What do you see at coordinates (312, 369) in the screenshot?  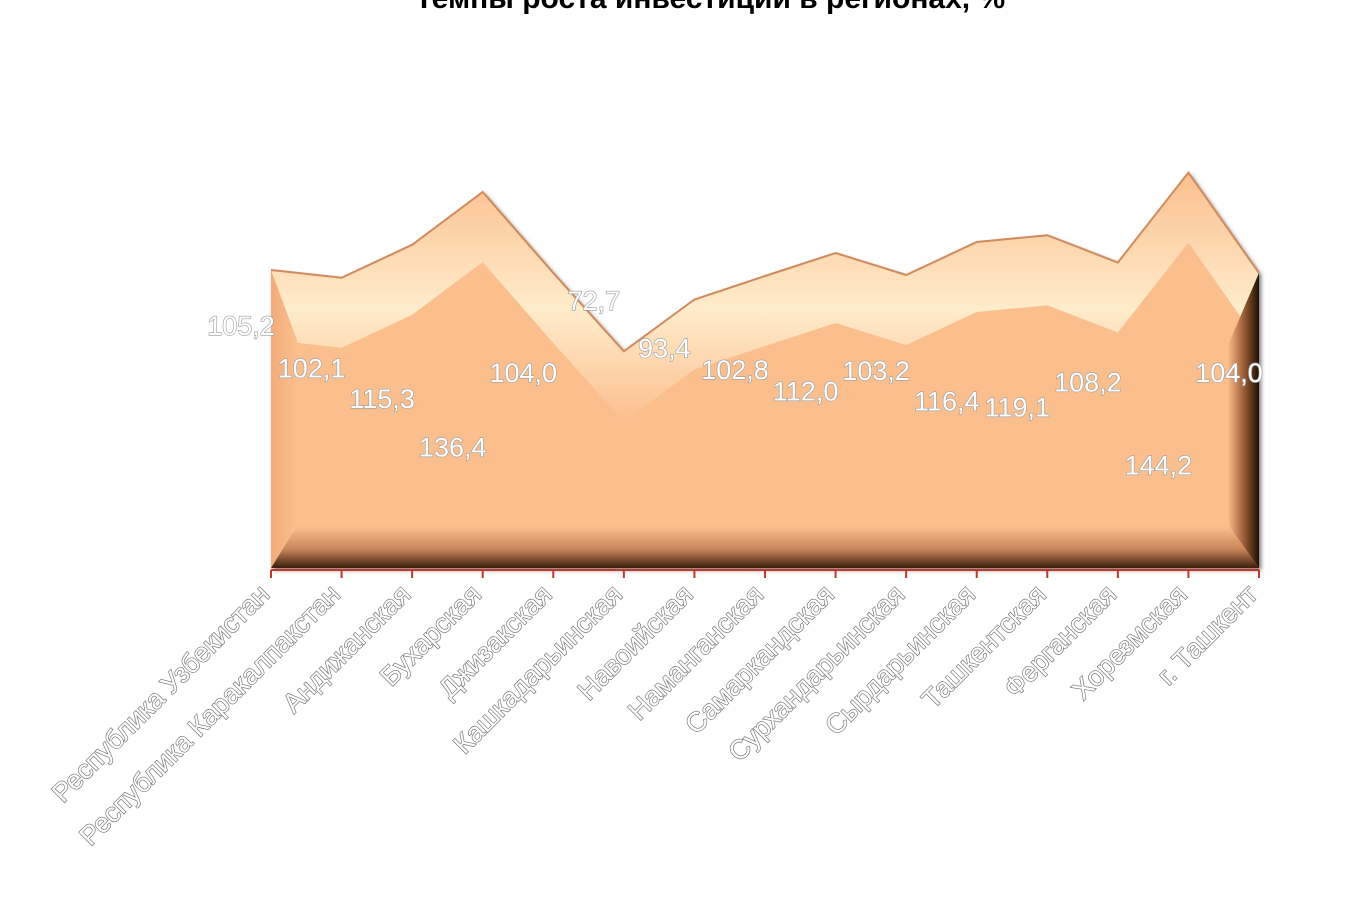 I see `data-label: 102,1` at bounding box center [312, 369].